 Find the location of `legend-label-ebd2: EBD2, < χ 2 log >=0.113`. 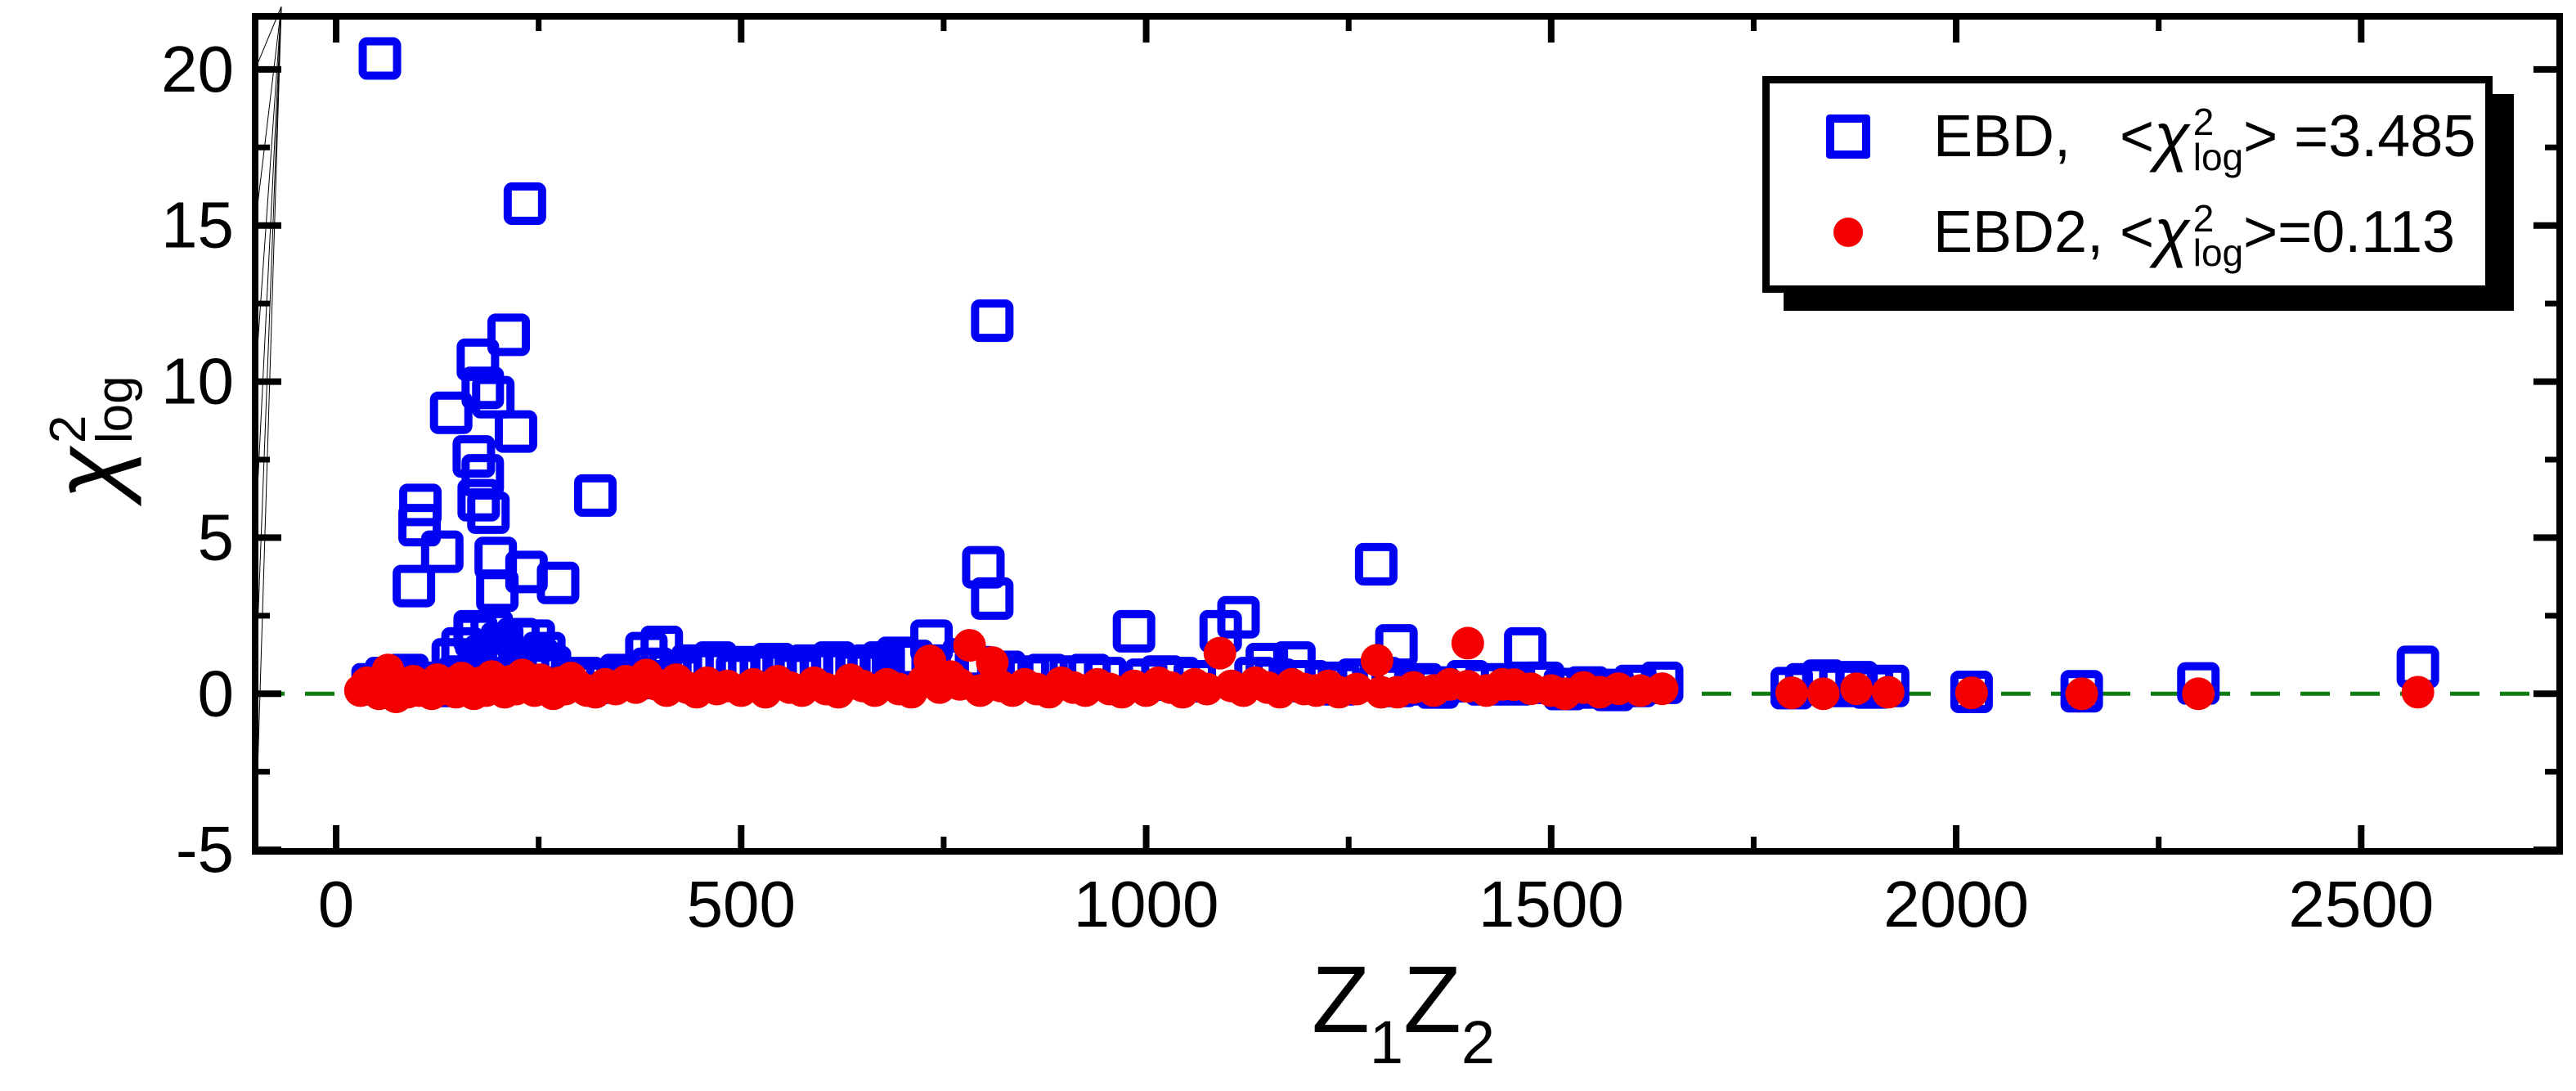

legend-label-ebd2: EBD2, < χ 2 log >=0.113 is located at coordinates (2194, 235).